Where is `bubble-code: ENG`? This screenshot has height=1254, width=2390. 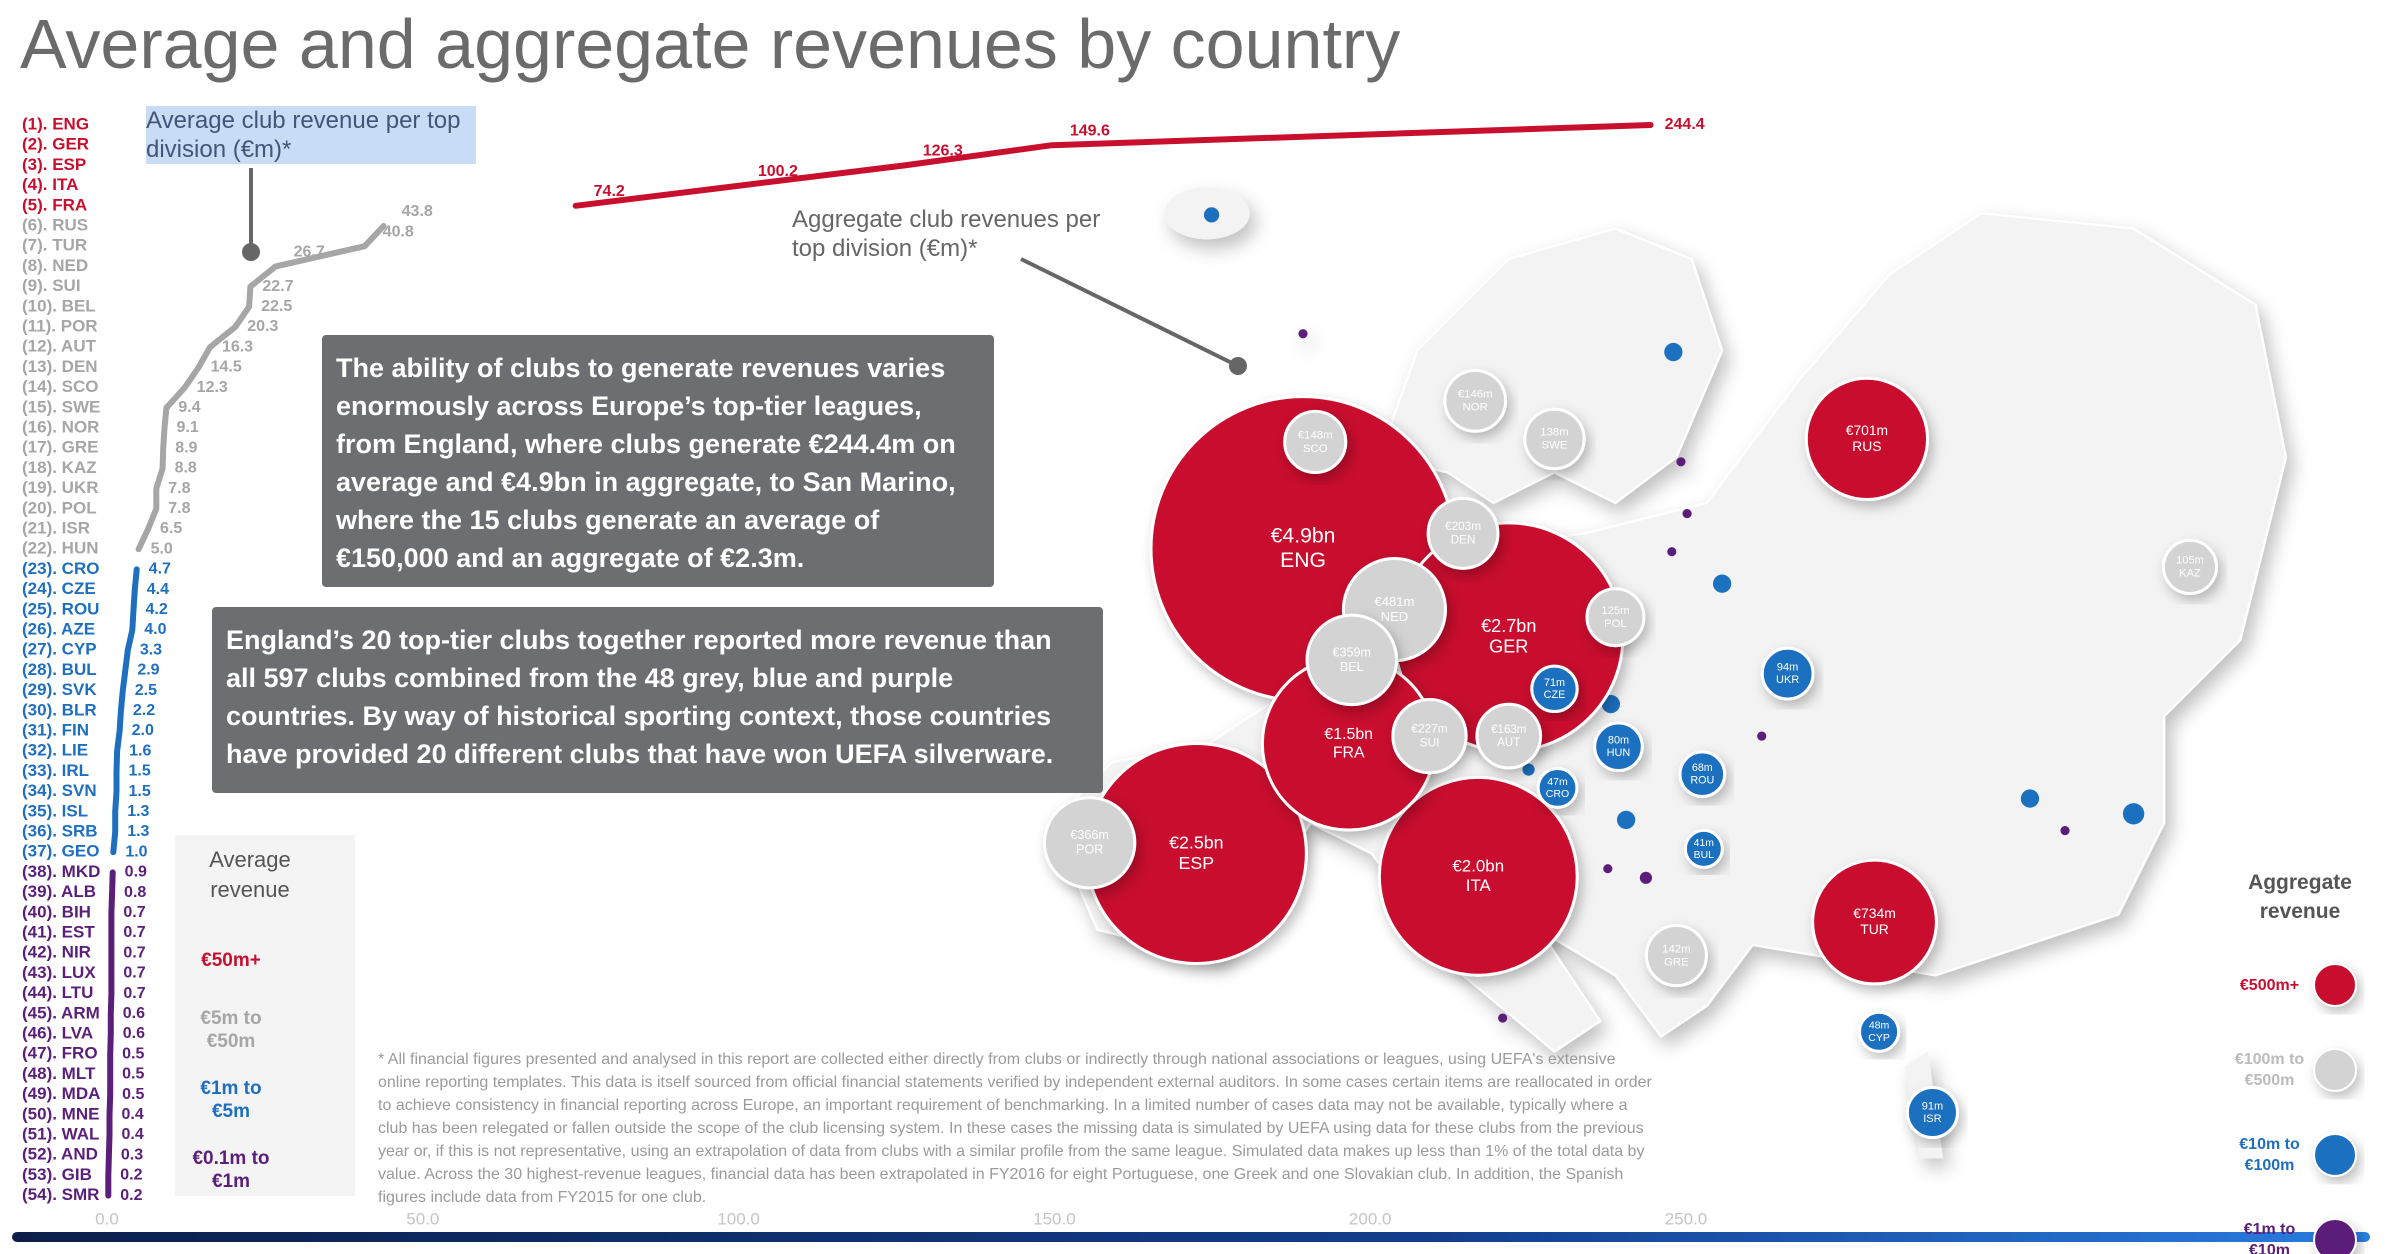 bubble-code: ENG is located at coordinates (1303, 560).